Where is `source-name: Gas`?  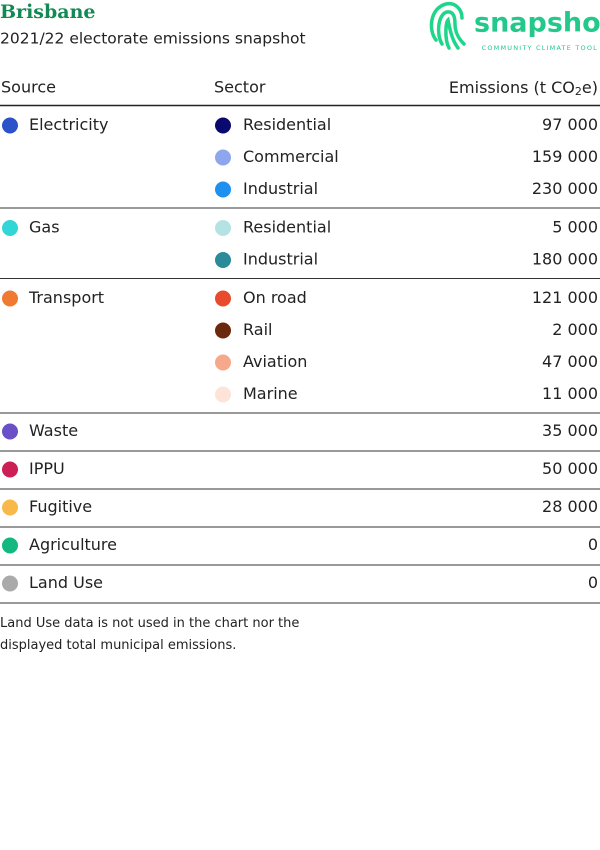
source-name: Gas is located at coordinates (44, 227).